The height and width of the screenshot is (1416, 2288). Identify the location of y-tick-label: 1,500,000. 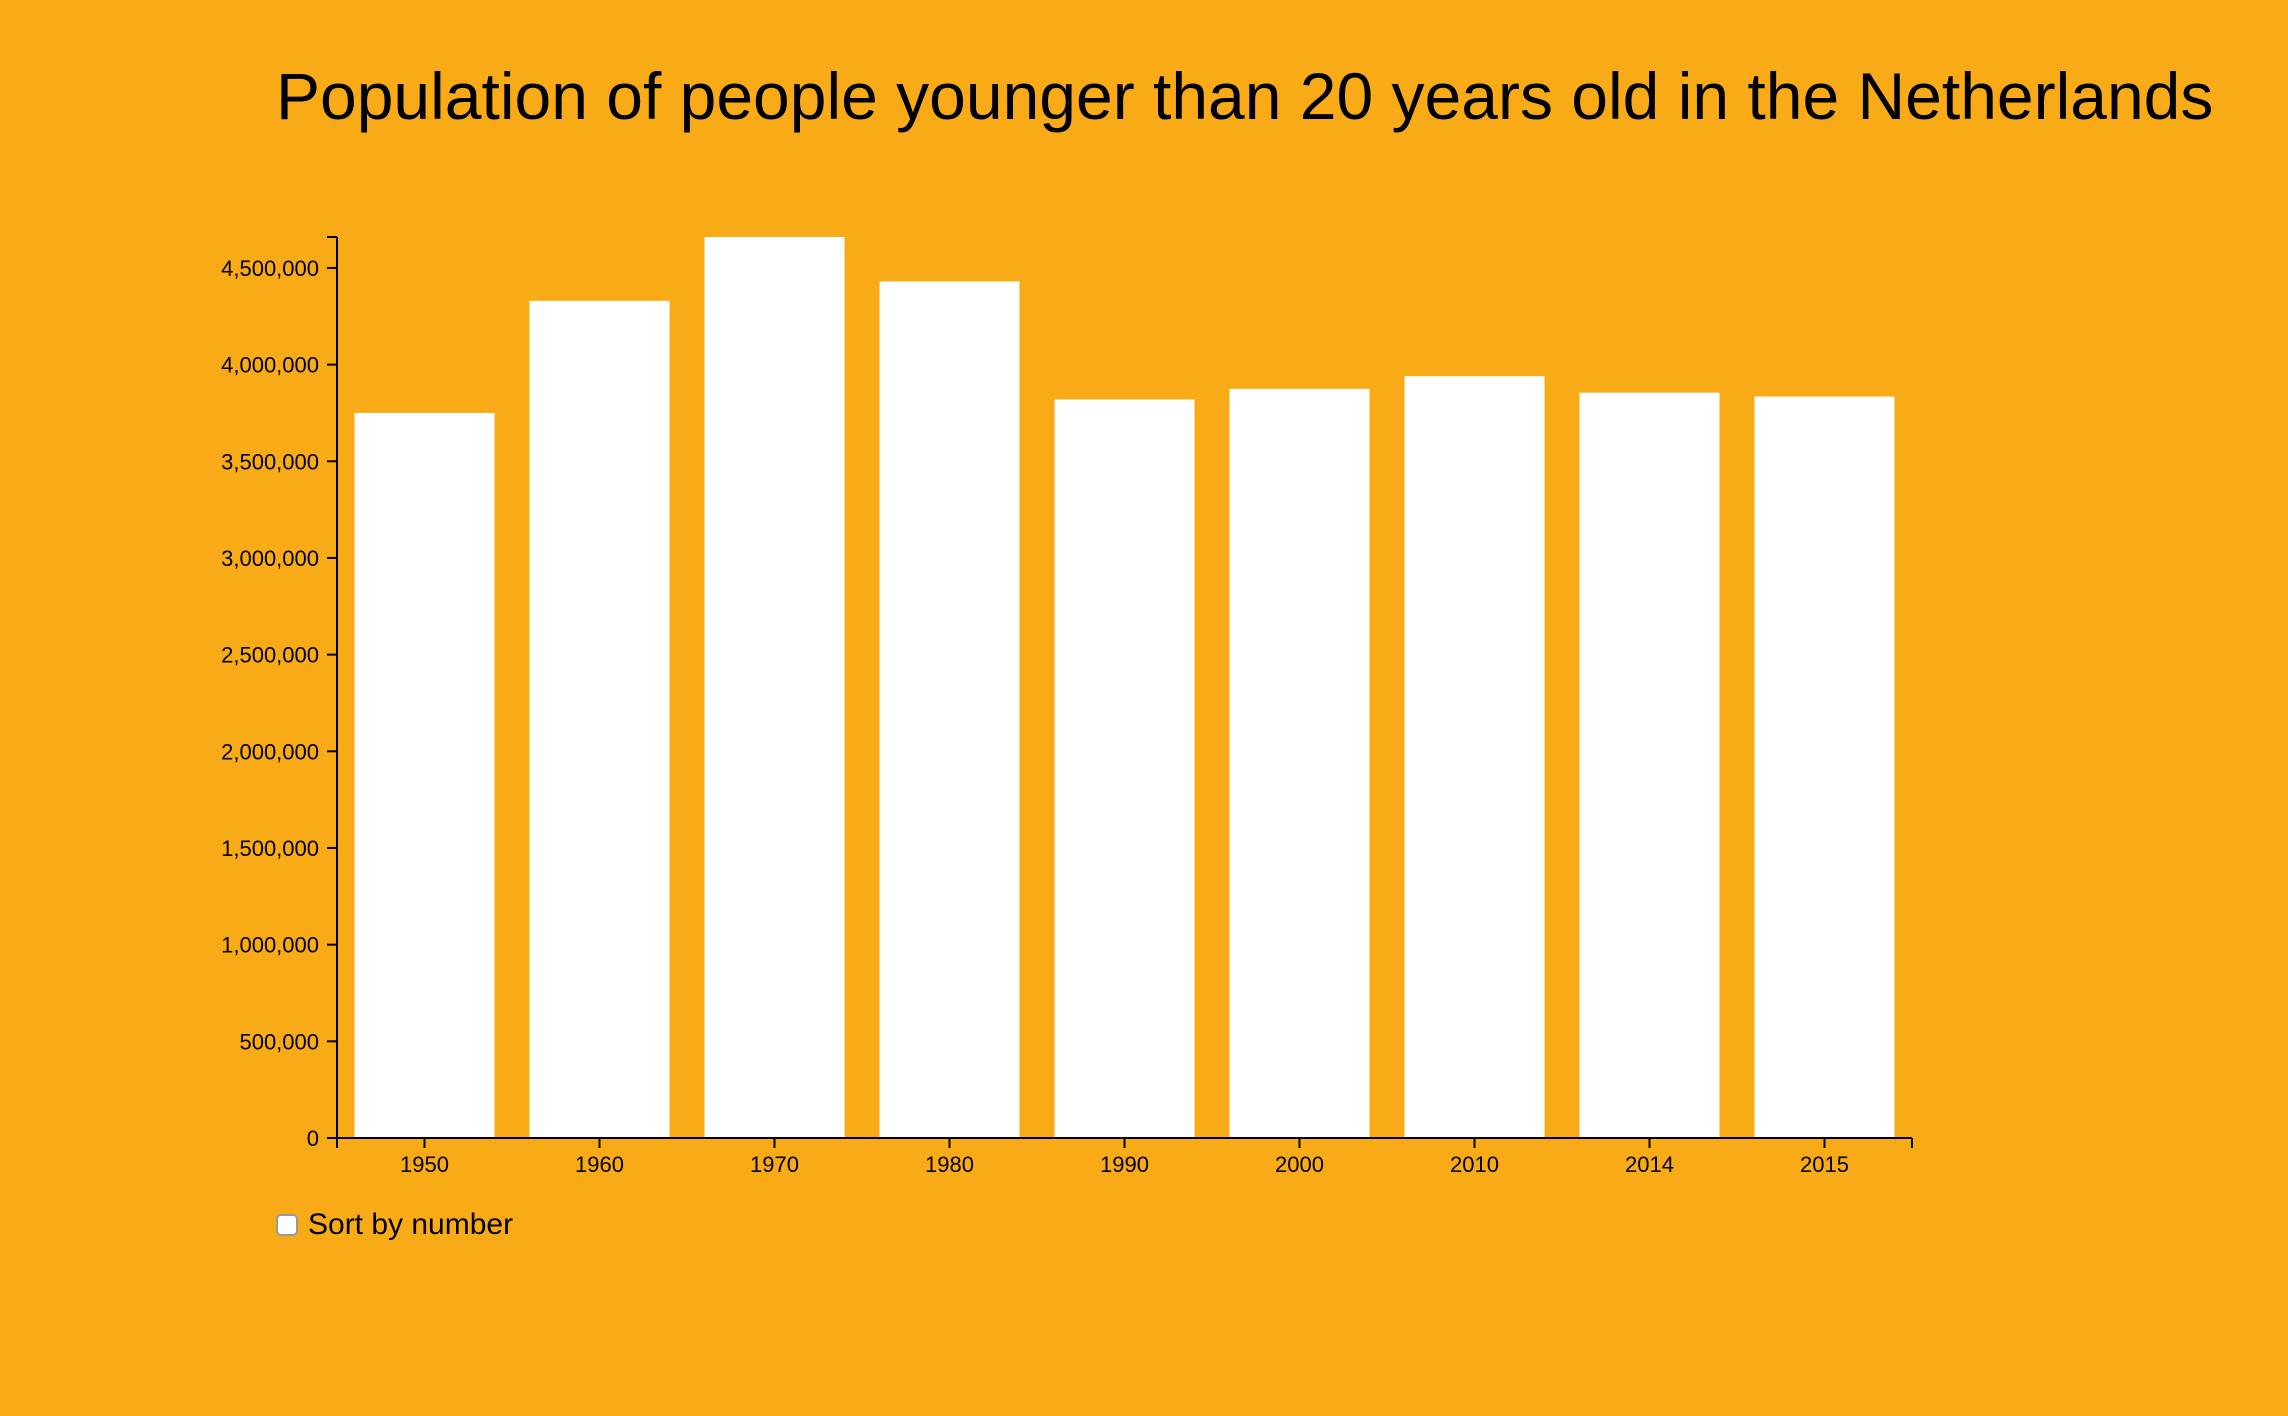
(270, 848).